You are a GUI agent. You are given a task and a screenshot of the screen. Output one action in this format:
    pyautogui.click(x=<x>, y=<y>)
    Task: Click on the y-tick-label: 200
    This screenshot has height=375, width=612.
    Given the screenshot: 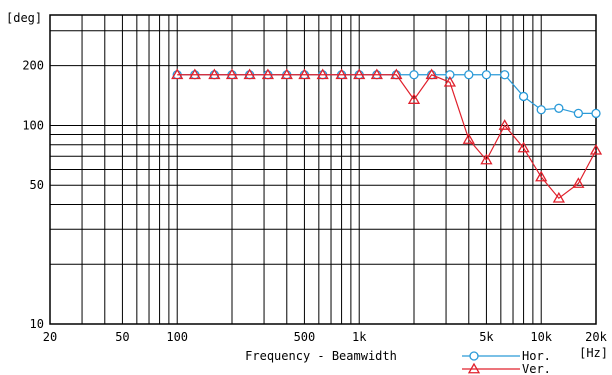 What is the action you would take?
    pyautogui.click(x=33, y=66)
    